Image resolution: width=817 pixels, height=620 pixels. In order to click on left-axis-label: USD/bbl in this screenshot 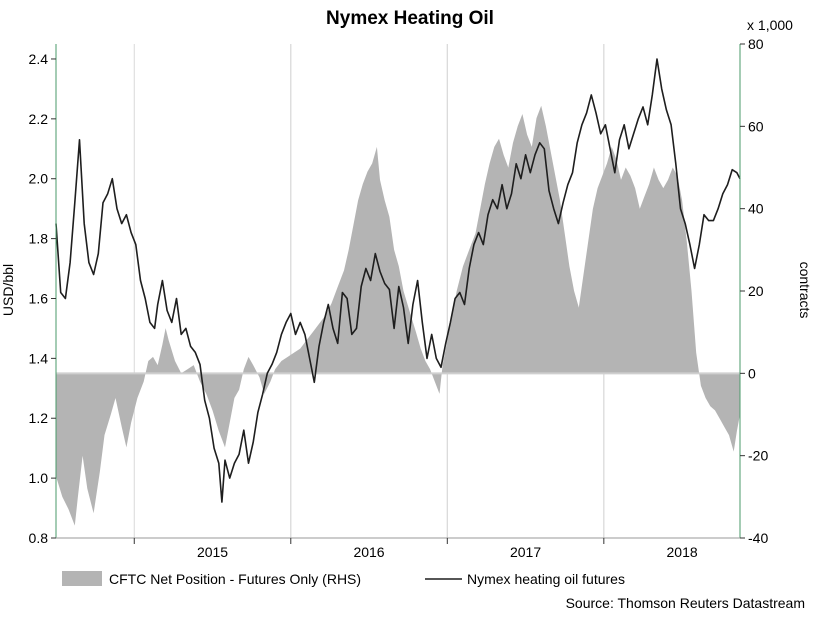, I will do `click(8, 290)`.